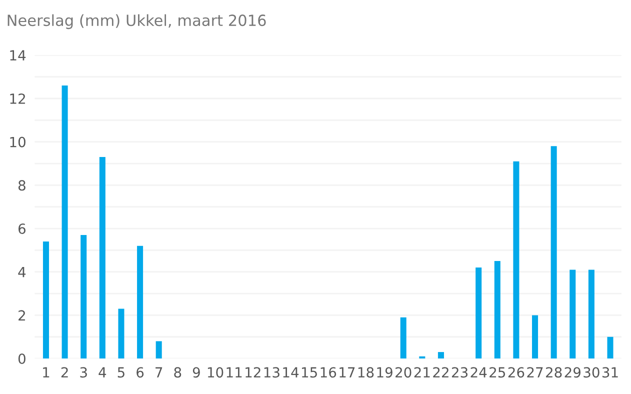  Describe the element at coordinates (460, 372) in the screenshot. I see `x-tick-label: 23` at that location.